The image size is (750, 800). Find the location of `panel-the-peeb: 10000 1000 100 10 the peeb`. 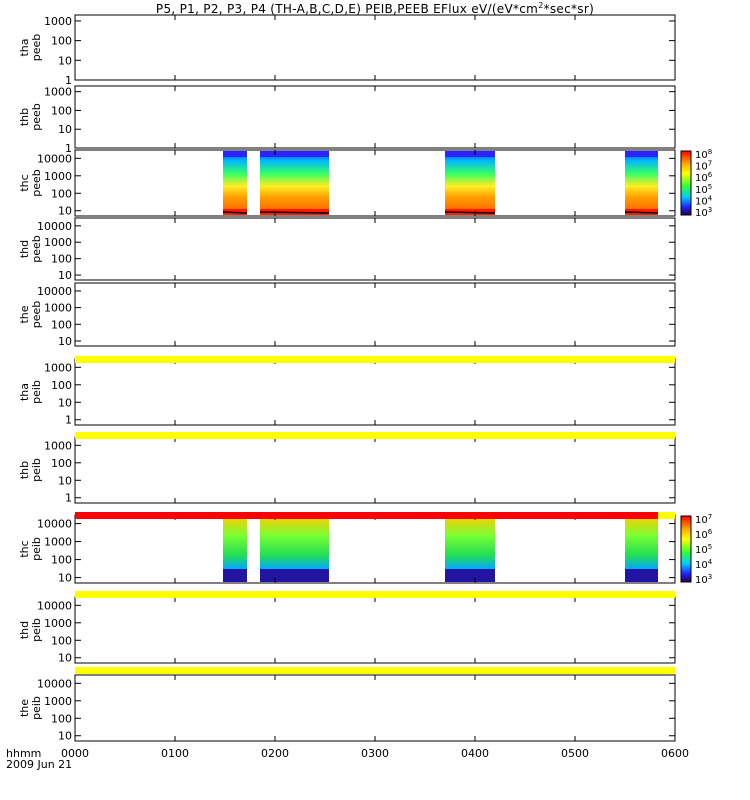

panel-the-peeb: 10000 1000 100 10 the peeb is located at coordinates (347, 315).